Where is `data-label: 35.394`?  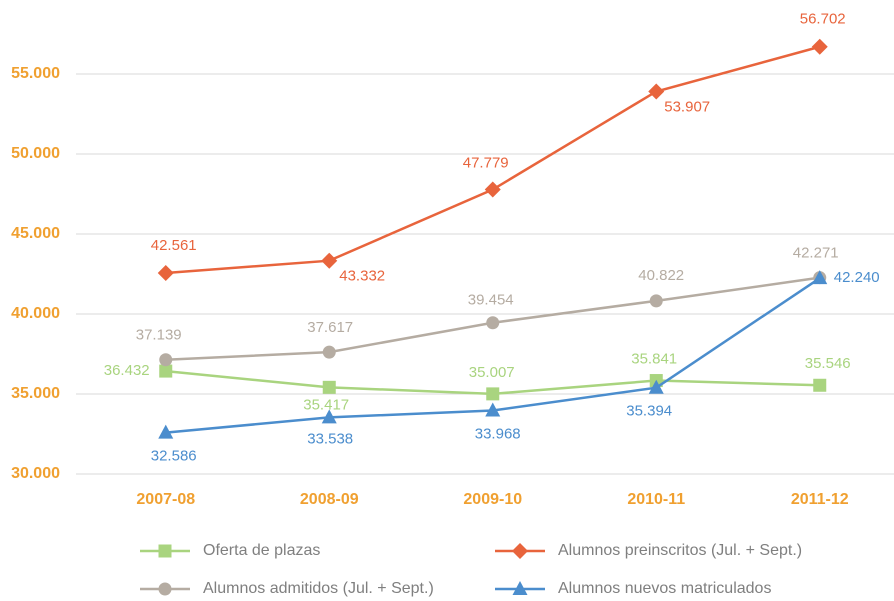
data-label: 35.394 is located at coordinates (649, 411).